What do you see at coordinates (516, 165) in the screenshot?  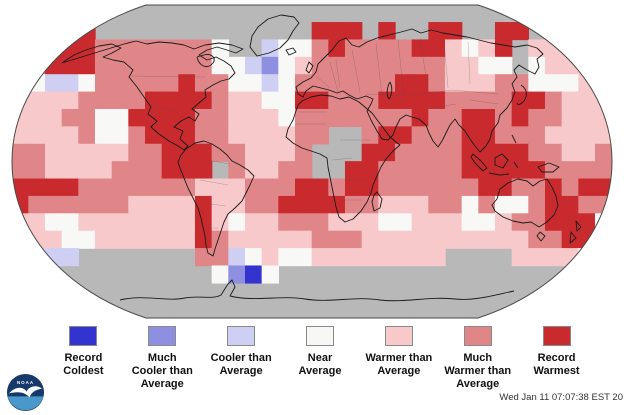 I see `coast-sulawesi` at bounding box center [516, 165].